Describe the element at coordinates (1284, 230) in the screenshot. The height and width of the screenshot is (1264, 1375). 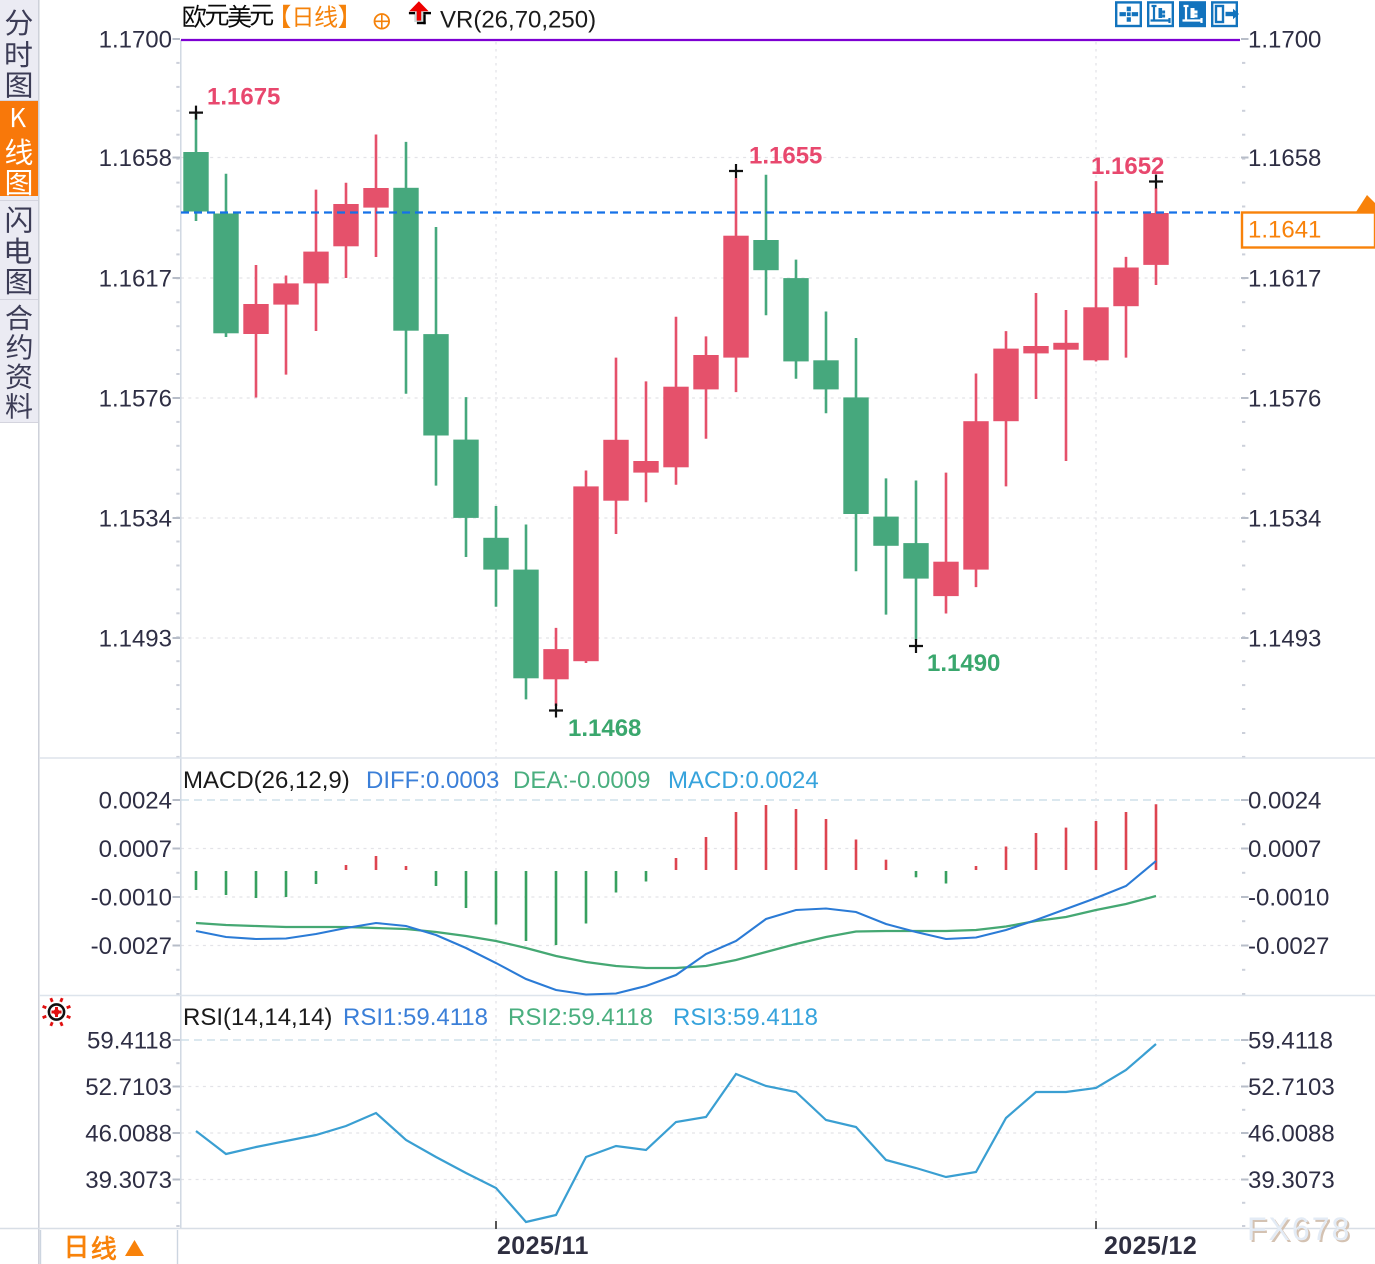
I see `svg-text: 1.1641` at that location.